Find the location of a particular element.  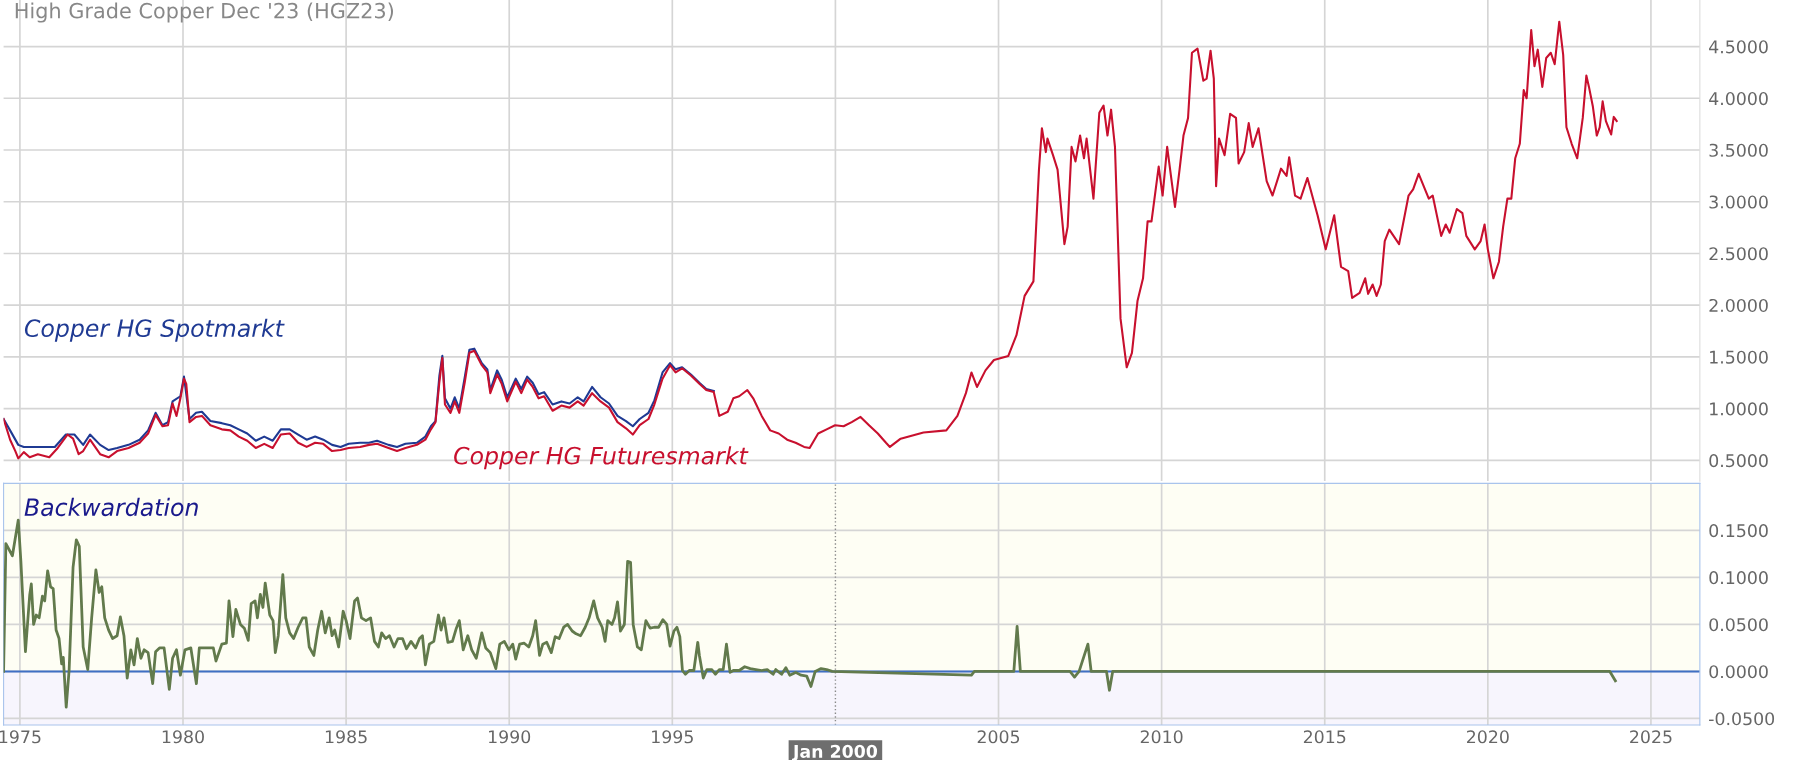

y-tick-label: 0.1000 is located at coordinates (1738, 578).